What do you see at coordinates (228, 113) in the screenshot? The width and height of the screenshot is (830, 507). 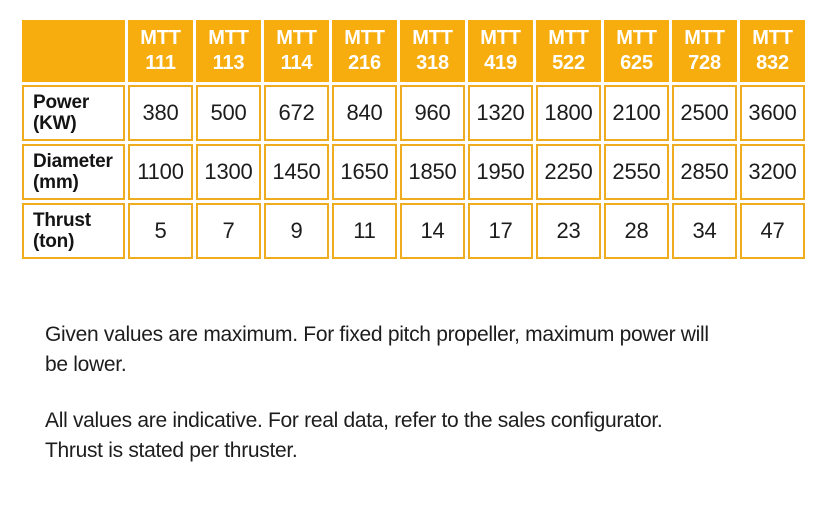 I see `value-cell: 500` at bounding box center [228, 113].